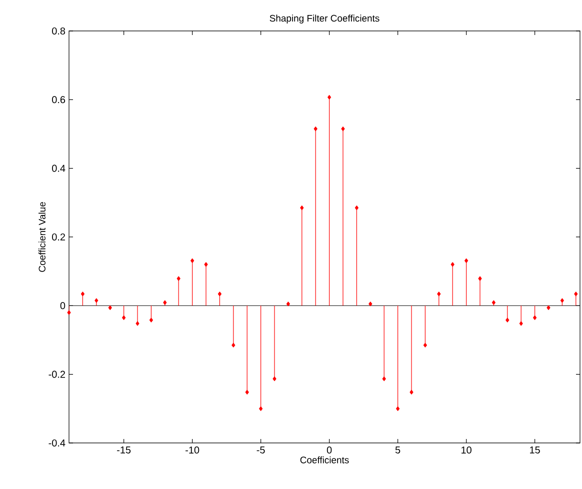 Image resolution: width=582 pixels, height=489 pixels. What do you see at coordinates (59, 31) in the screenshot?
I see `y-tick-label: 0.8` at bounding box center [59, 31].